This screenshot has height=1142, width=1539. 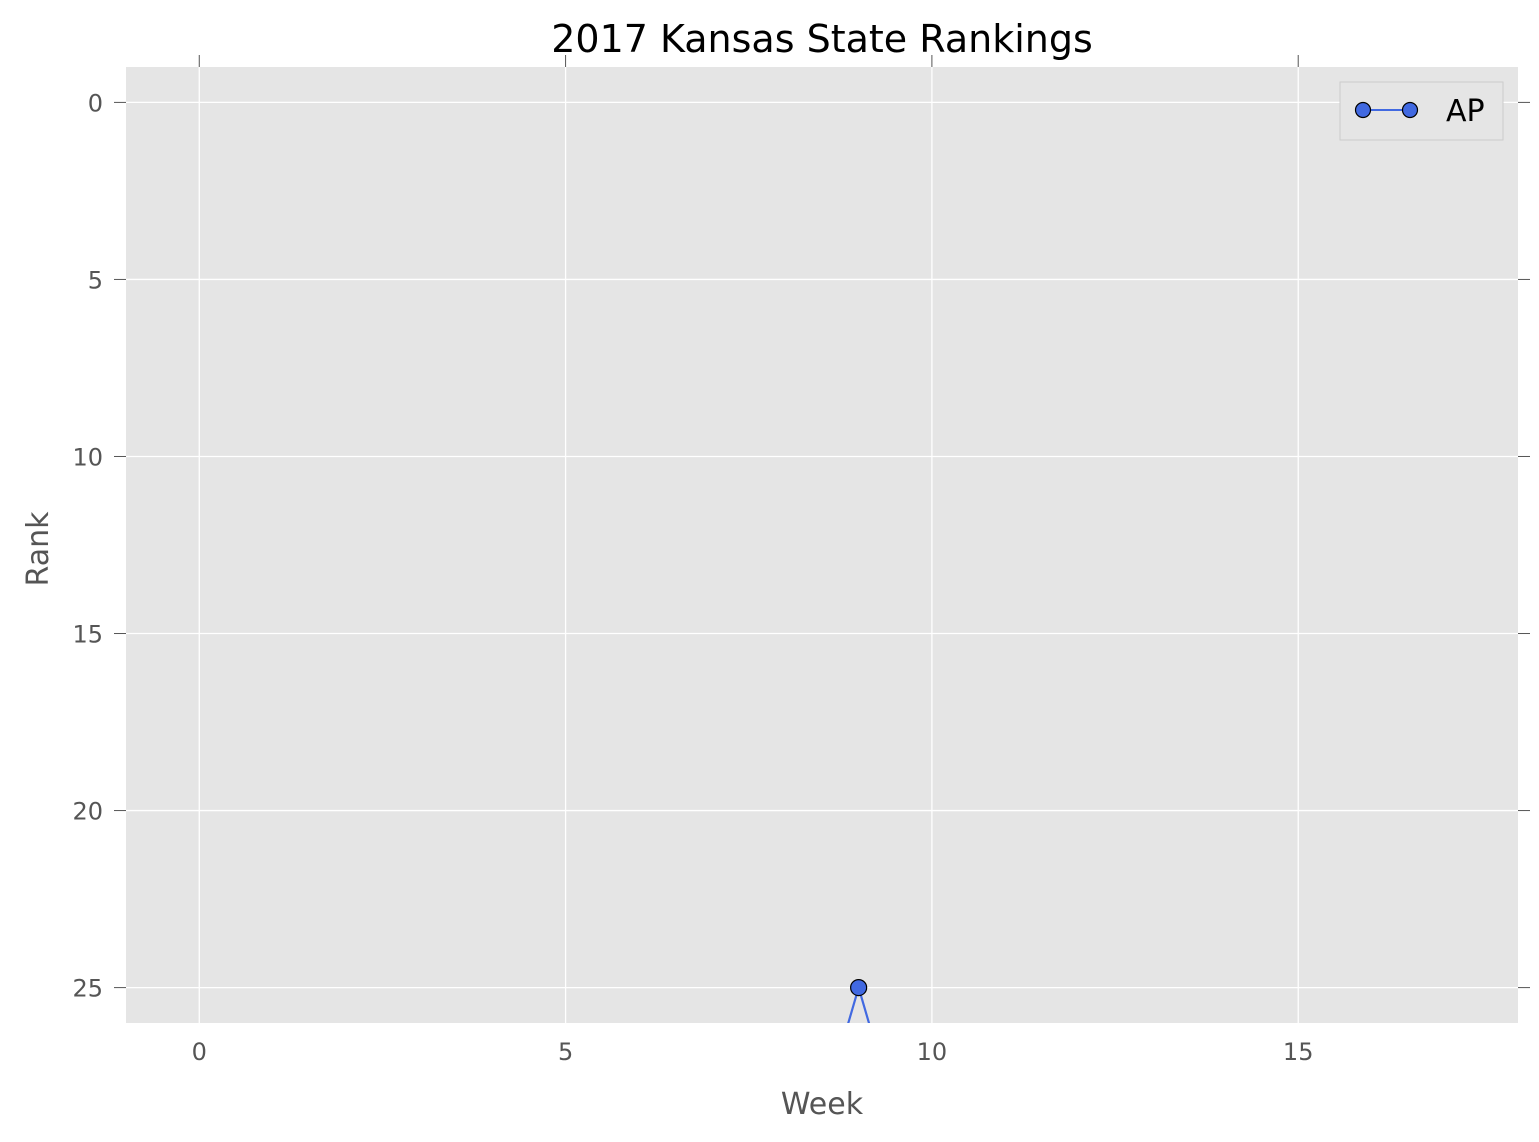 I want to click on series-layer, so click(x=859, y=1000).